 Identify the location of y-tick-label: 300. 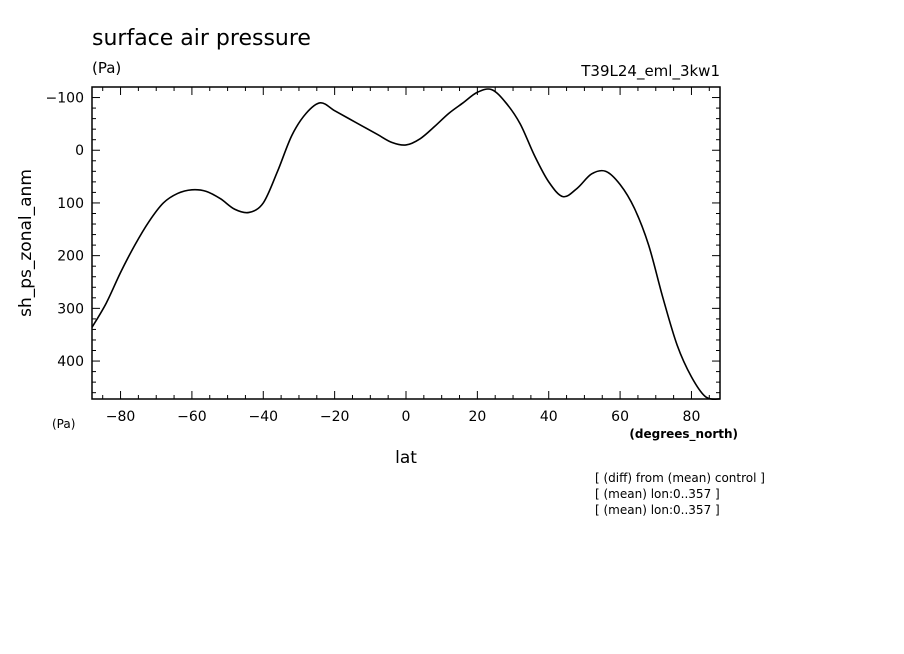
(70, 309).